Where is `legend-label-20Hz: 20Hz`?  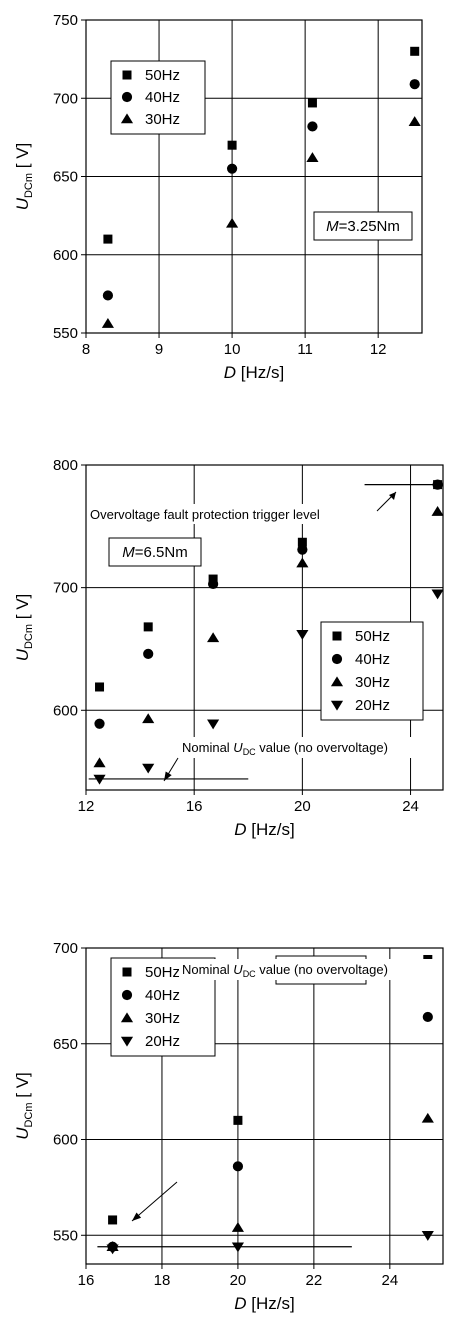 legend-label-20Hz: 20Hz is located at coordinates (162, 1041).